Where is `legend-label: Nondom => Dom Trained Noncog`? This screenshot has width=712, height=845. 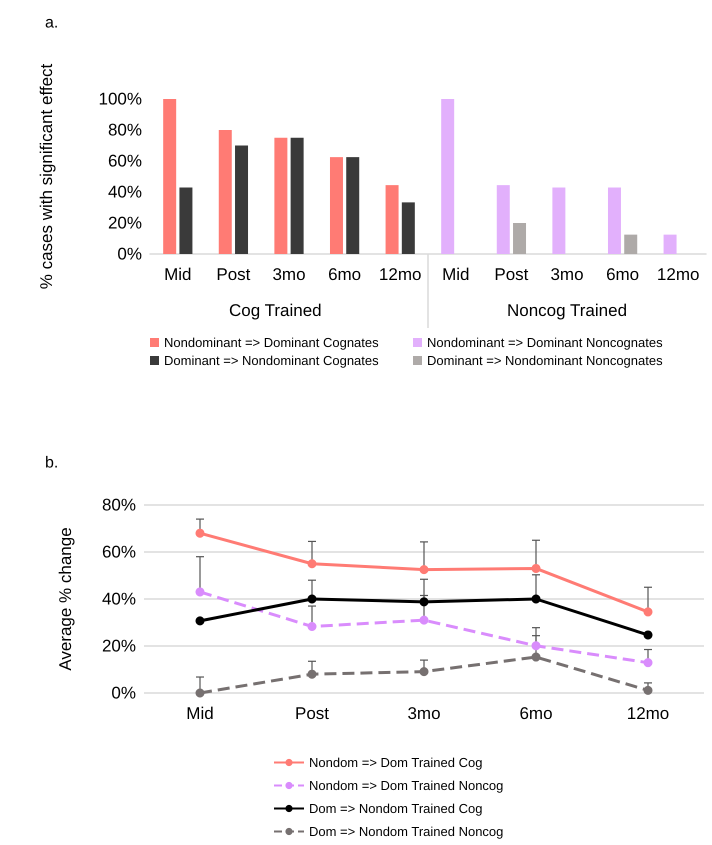
legend-label: Nondom => Dom Trained Noncog is located at coordinates (406, 785).